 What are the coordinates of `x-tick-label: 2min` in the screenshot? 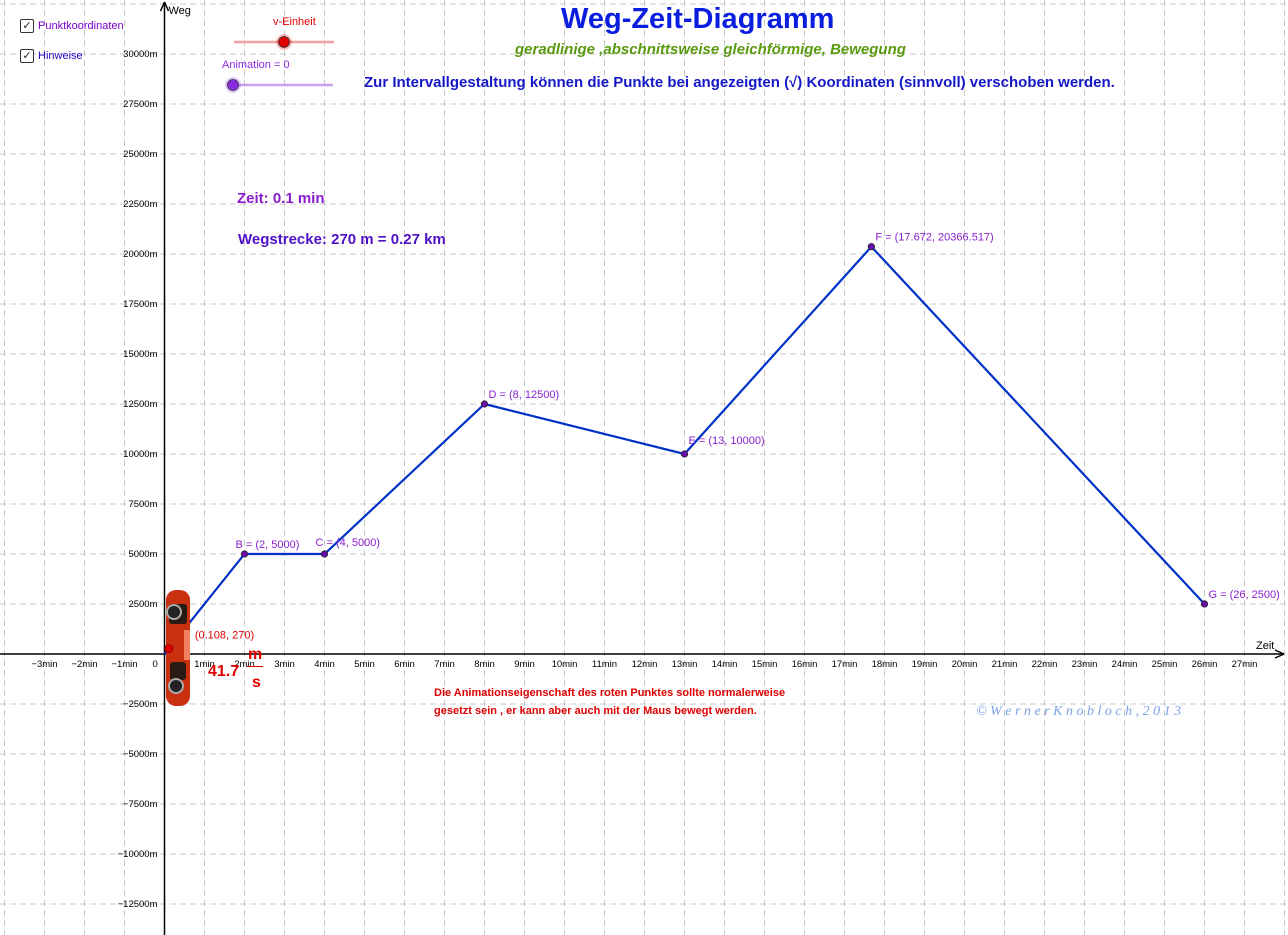 It's located at (244, 664).